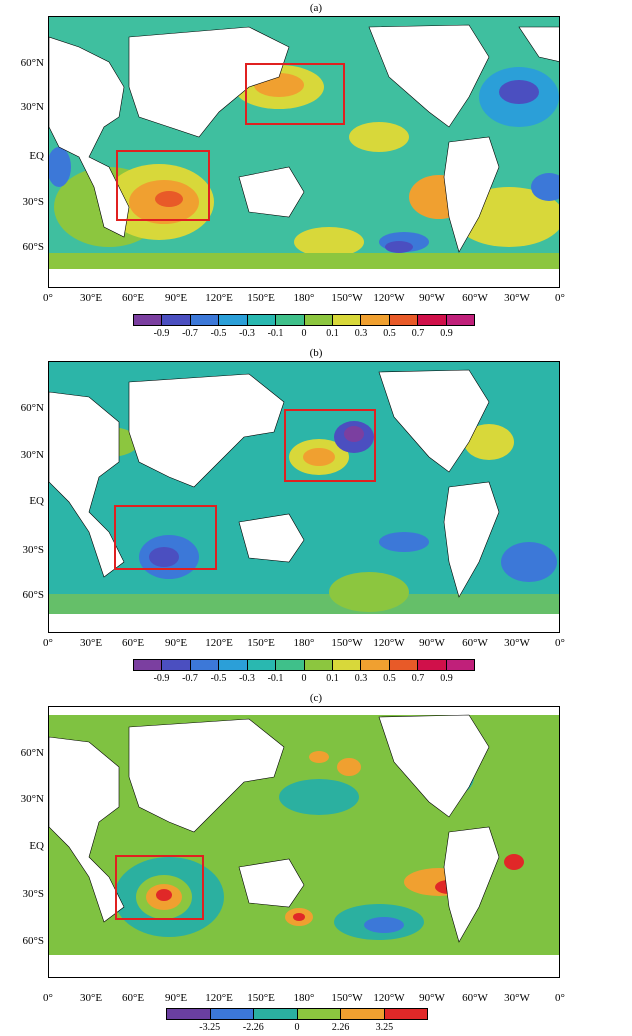 This screenshot has height=1036, width=632. What do you see at coordinates (33, 550) in the screenshot?
I see `lat-label-30s-b: 30°S` at bounding box center [33, 550].